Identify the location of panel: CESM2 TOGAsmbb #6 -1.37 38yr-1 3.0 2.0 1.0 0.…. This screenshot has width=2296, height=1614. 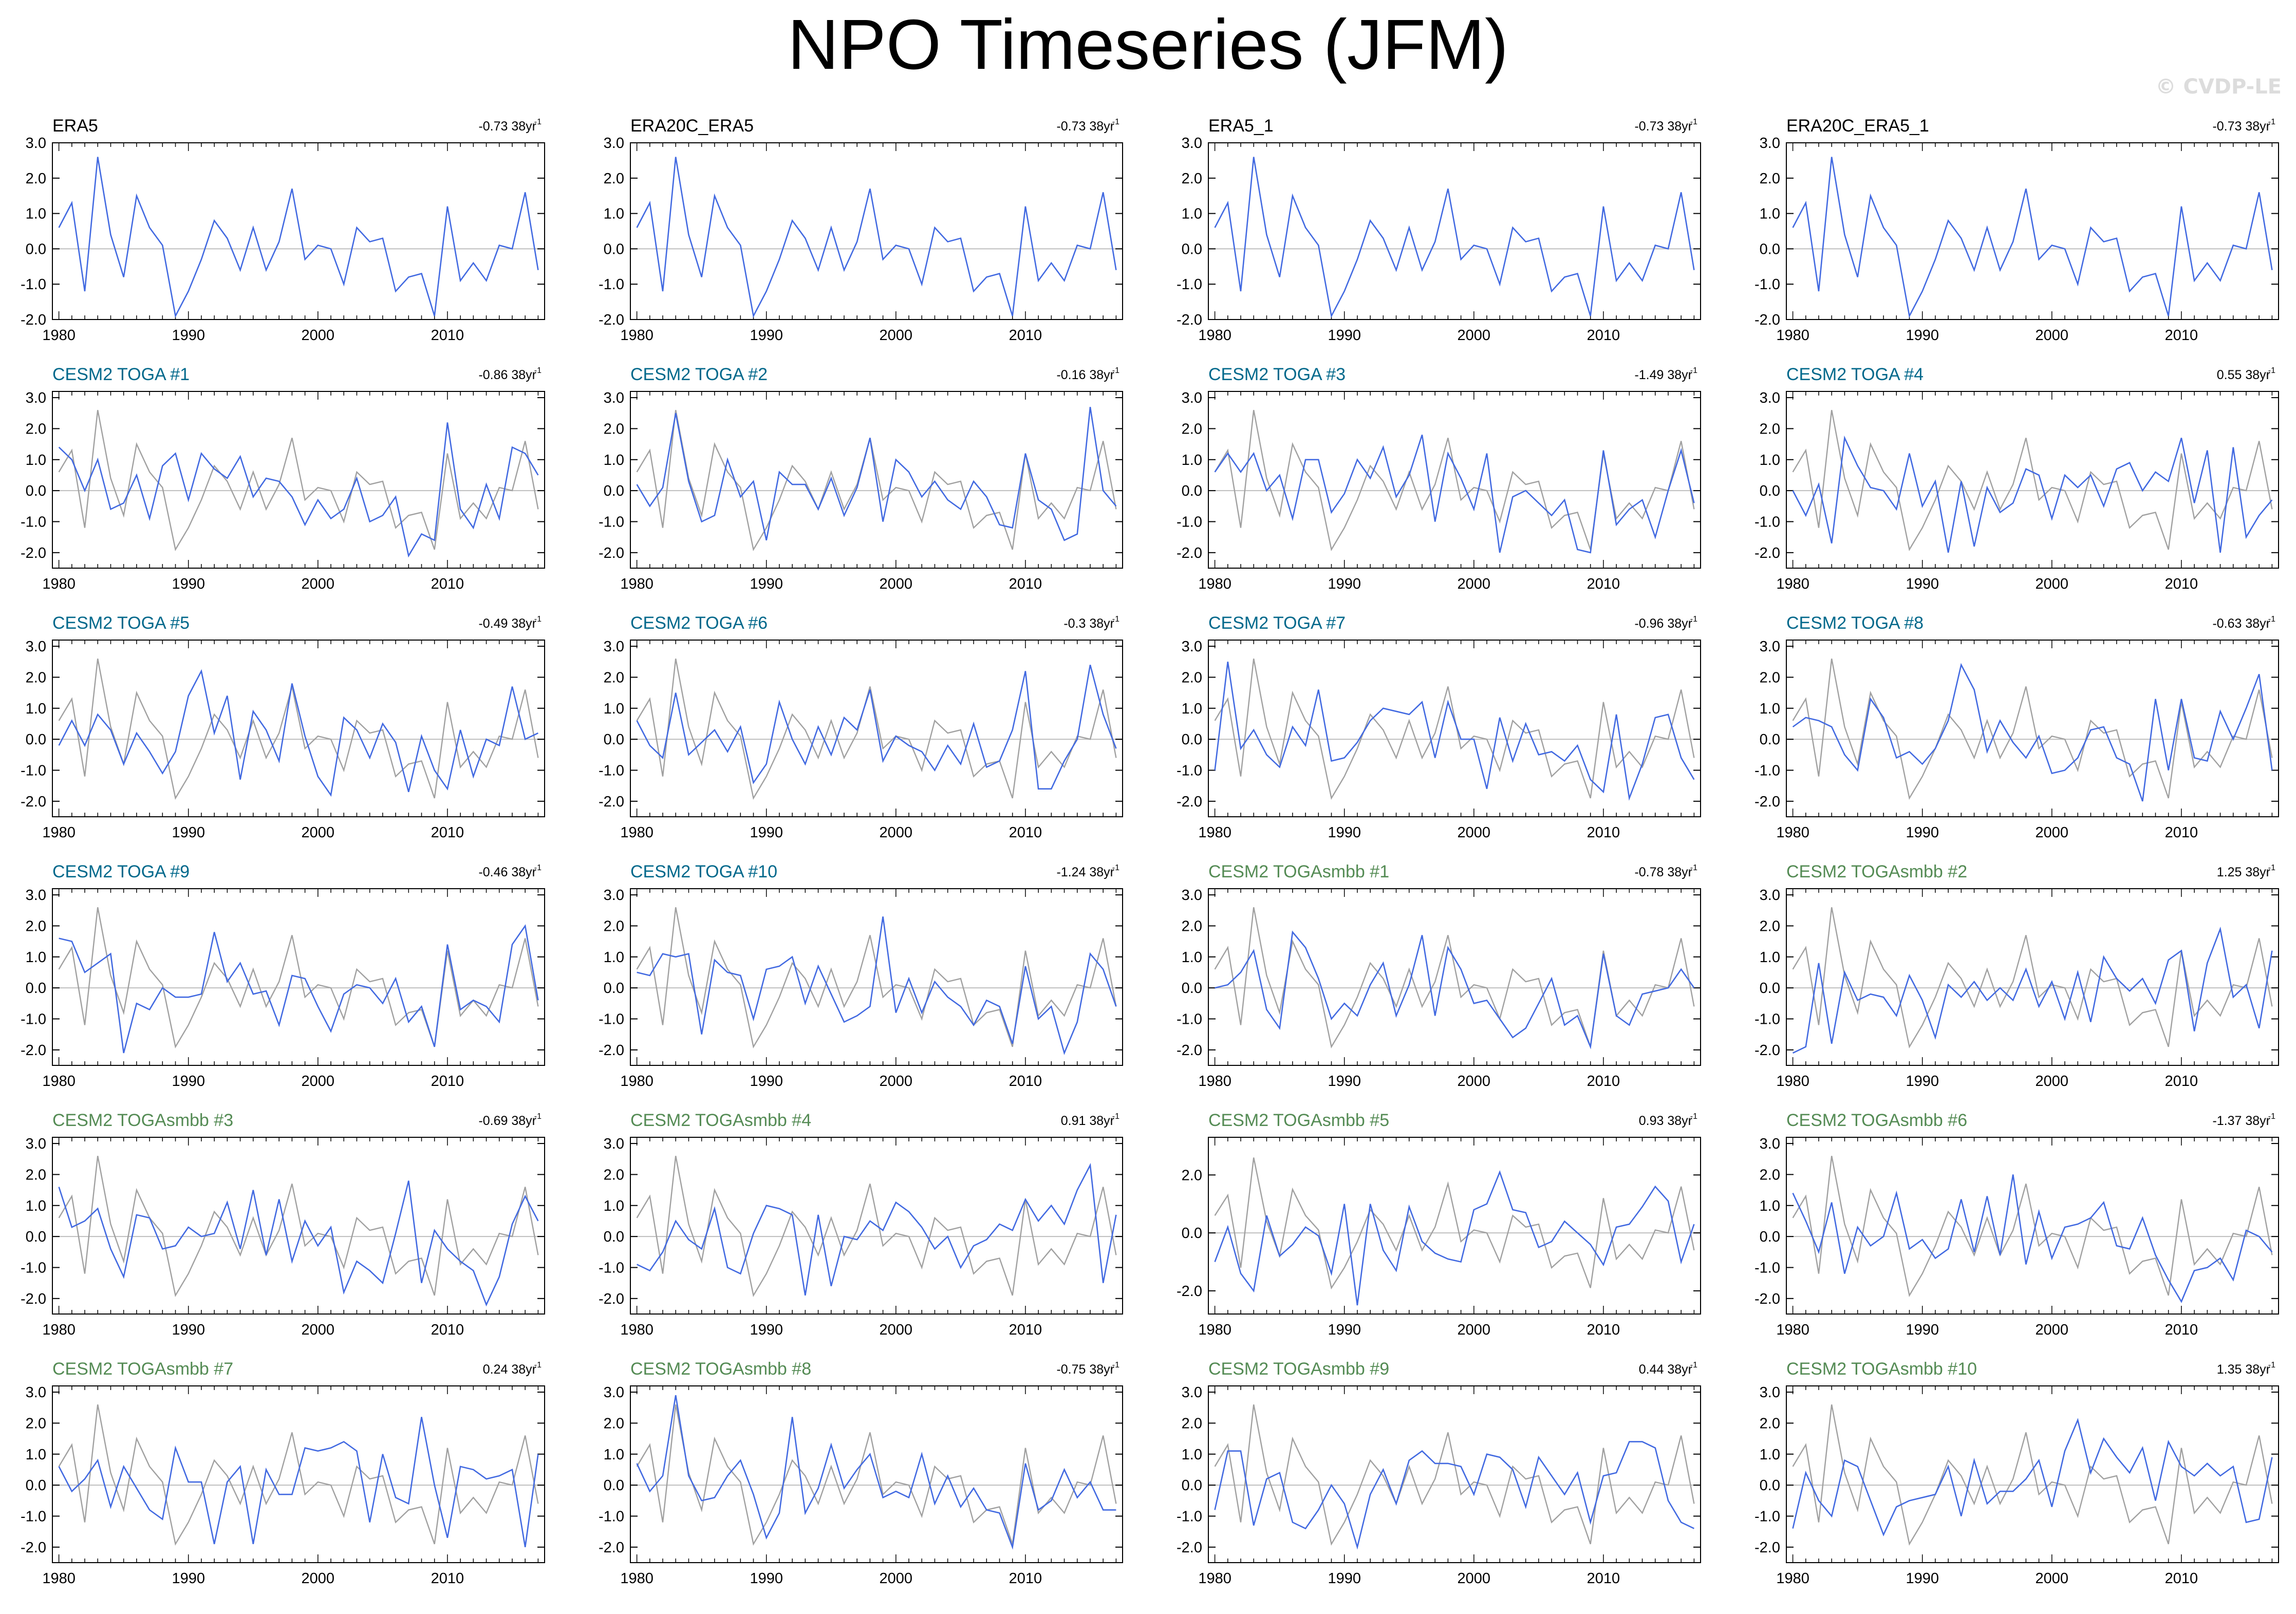
(2016, 1224).